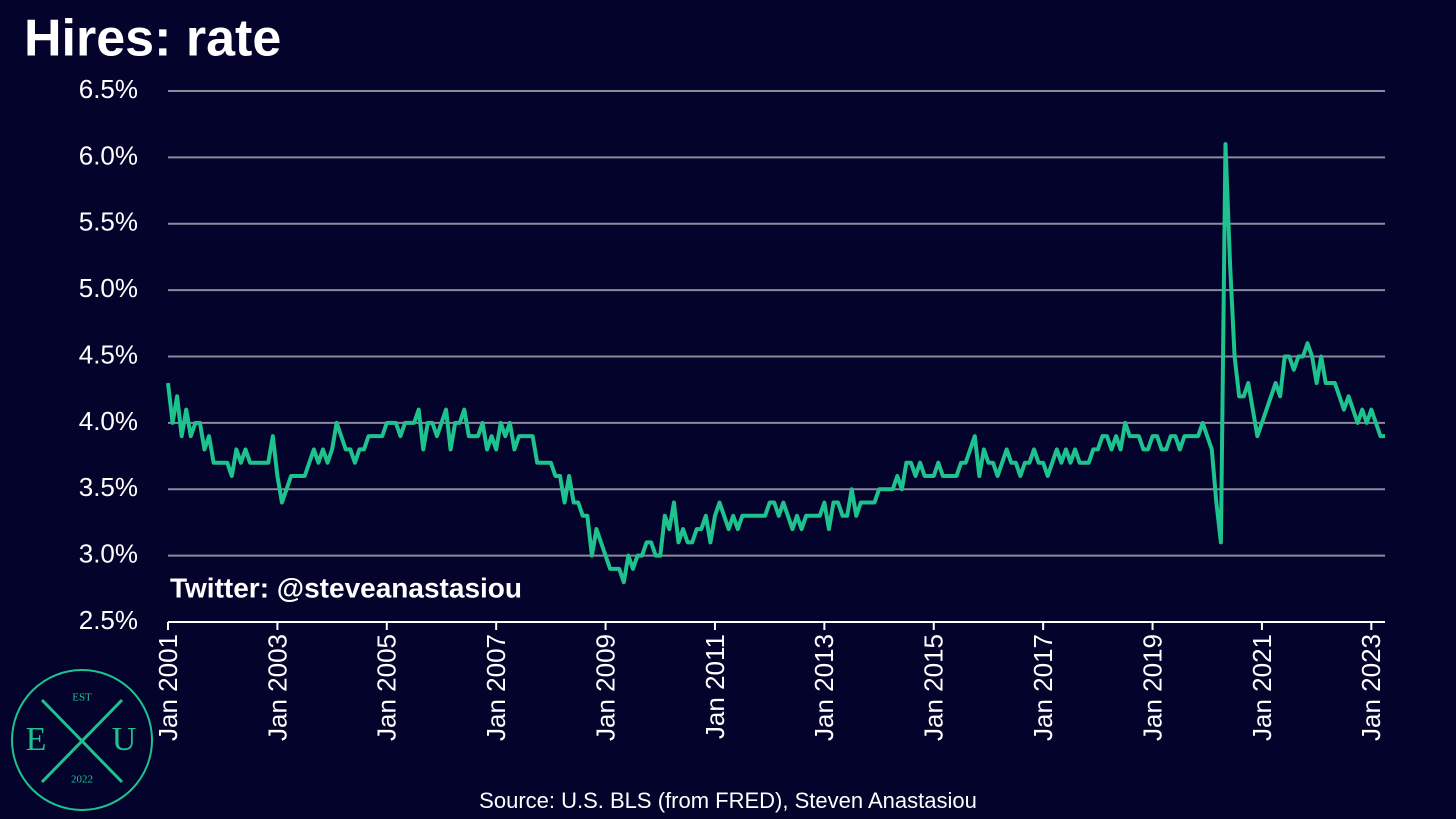 The image size is (1456, 819). Describe the element at coordinates (108, 89) in the screenshot. I see `y-tick-label: 6.5%` at that location.